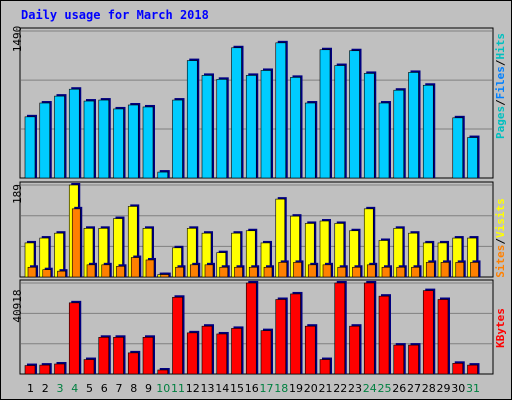 Image resolution: width=512 pixels, height=400 pixels. What do you see at coordinates (237, 388) in the screenshot?
I see `day-label-15: 15` at bounding box center [237, 388].